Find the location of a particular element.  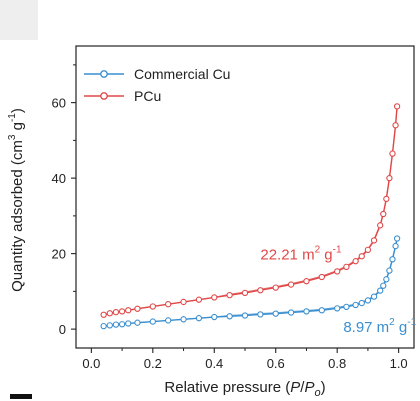

x-tick-label: 1.0 is located at coordinates (399, 363).